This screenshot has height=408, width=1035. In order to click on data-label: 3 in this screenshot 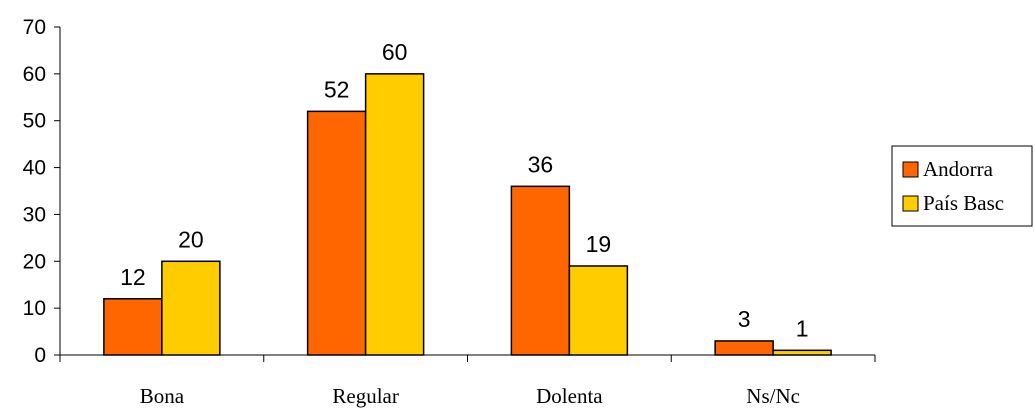, I will do `click(744, 319)`.